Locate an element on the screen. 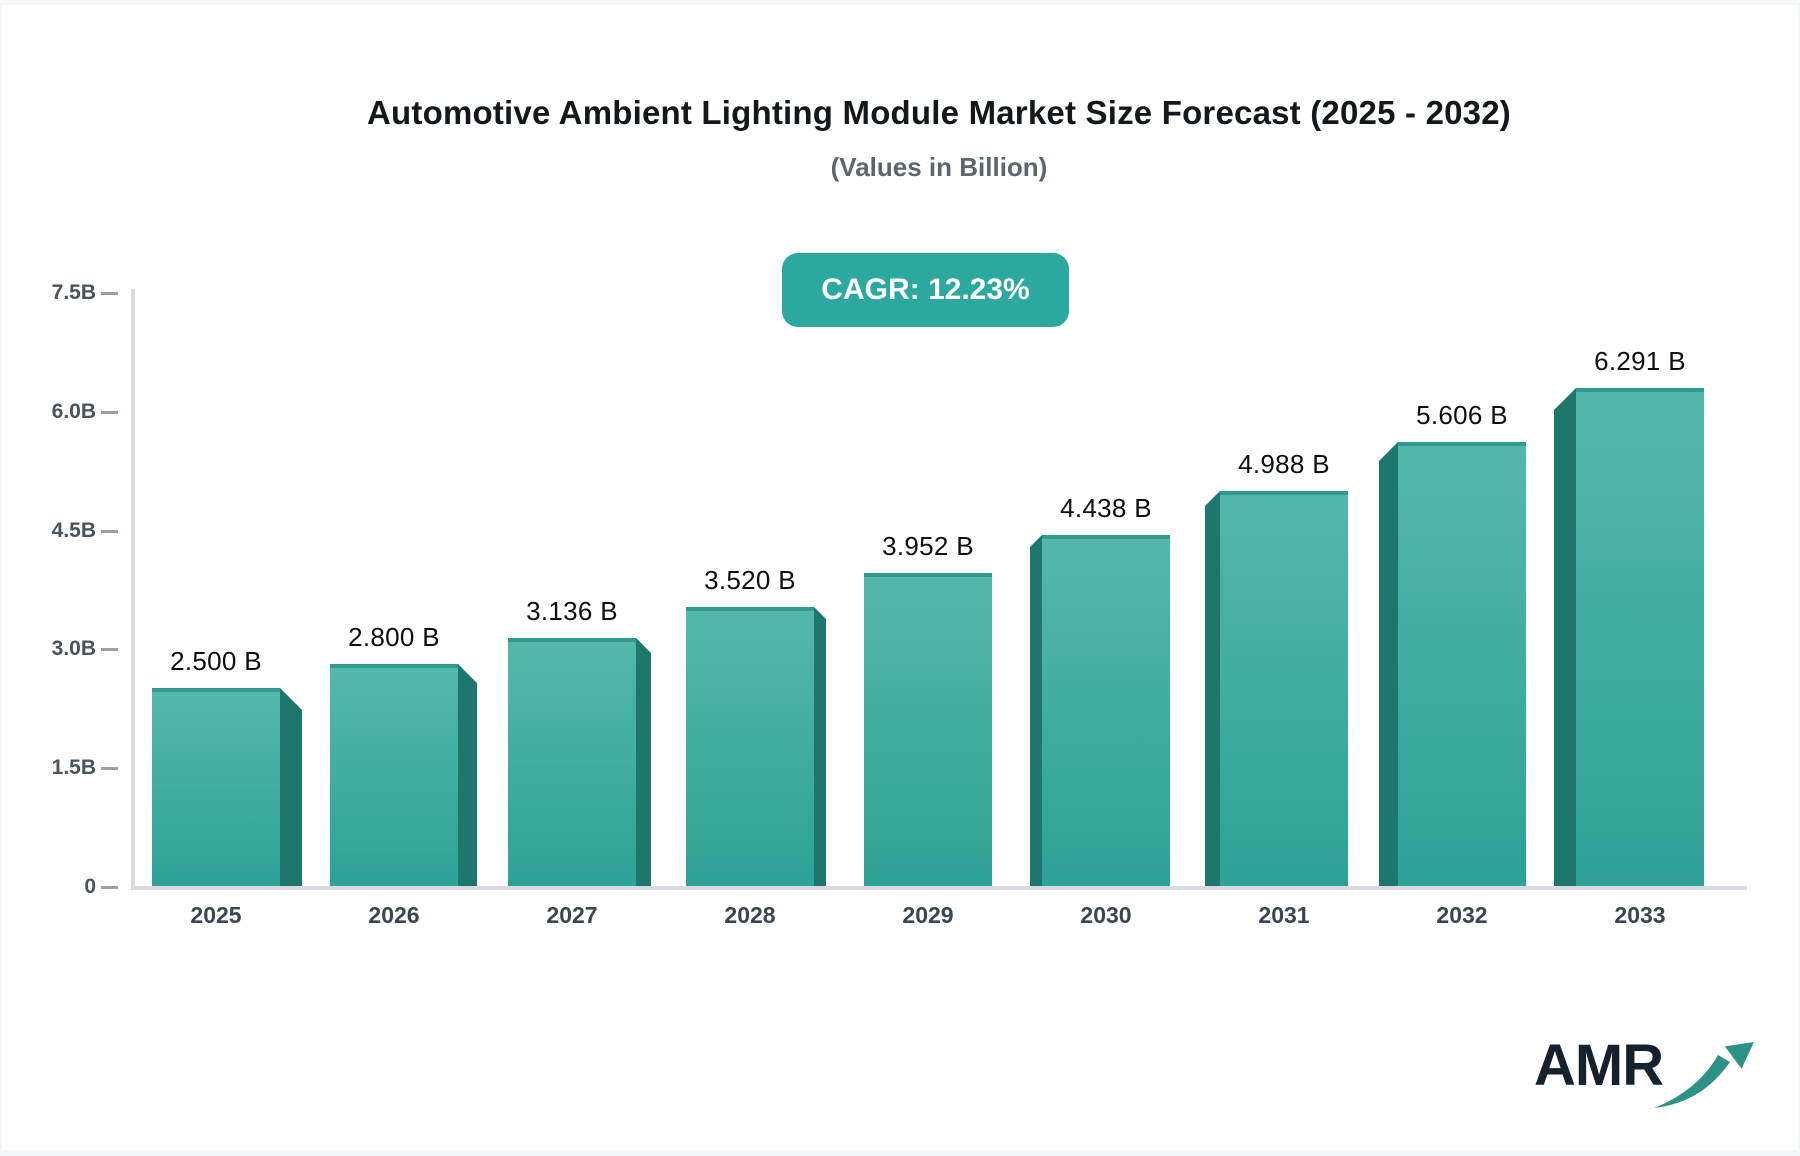  y-axis-tick-mark-1.5B is located at coordinates (109, 768).